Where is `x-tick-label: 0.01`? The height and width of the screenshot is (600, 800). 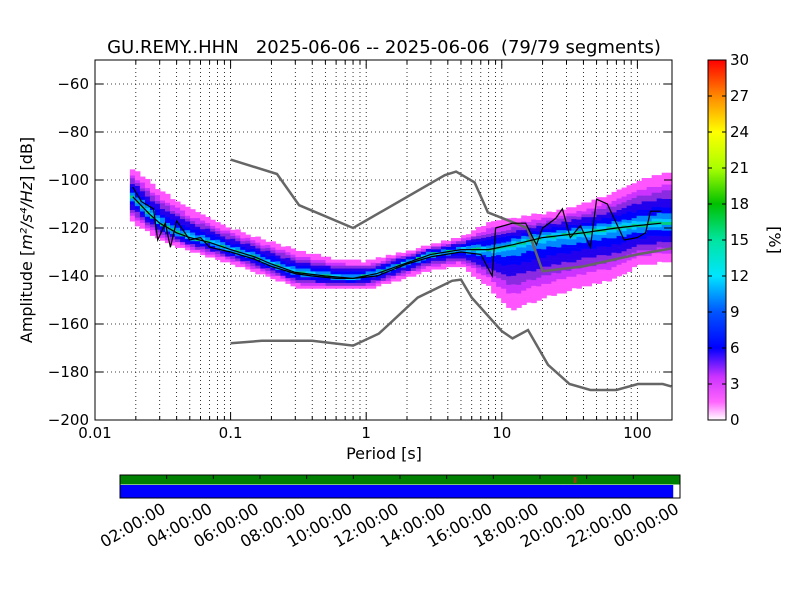
x-tick-label: 0.01 is located at coordinates (94, 433).